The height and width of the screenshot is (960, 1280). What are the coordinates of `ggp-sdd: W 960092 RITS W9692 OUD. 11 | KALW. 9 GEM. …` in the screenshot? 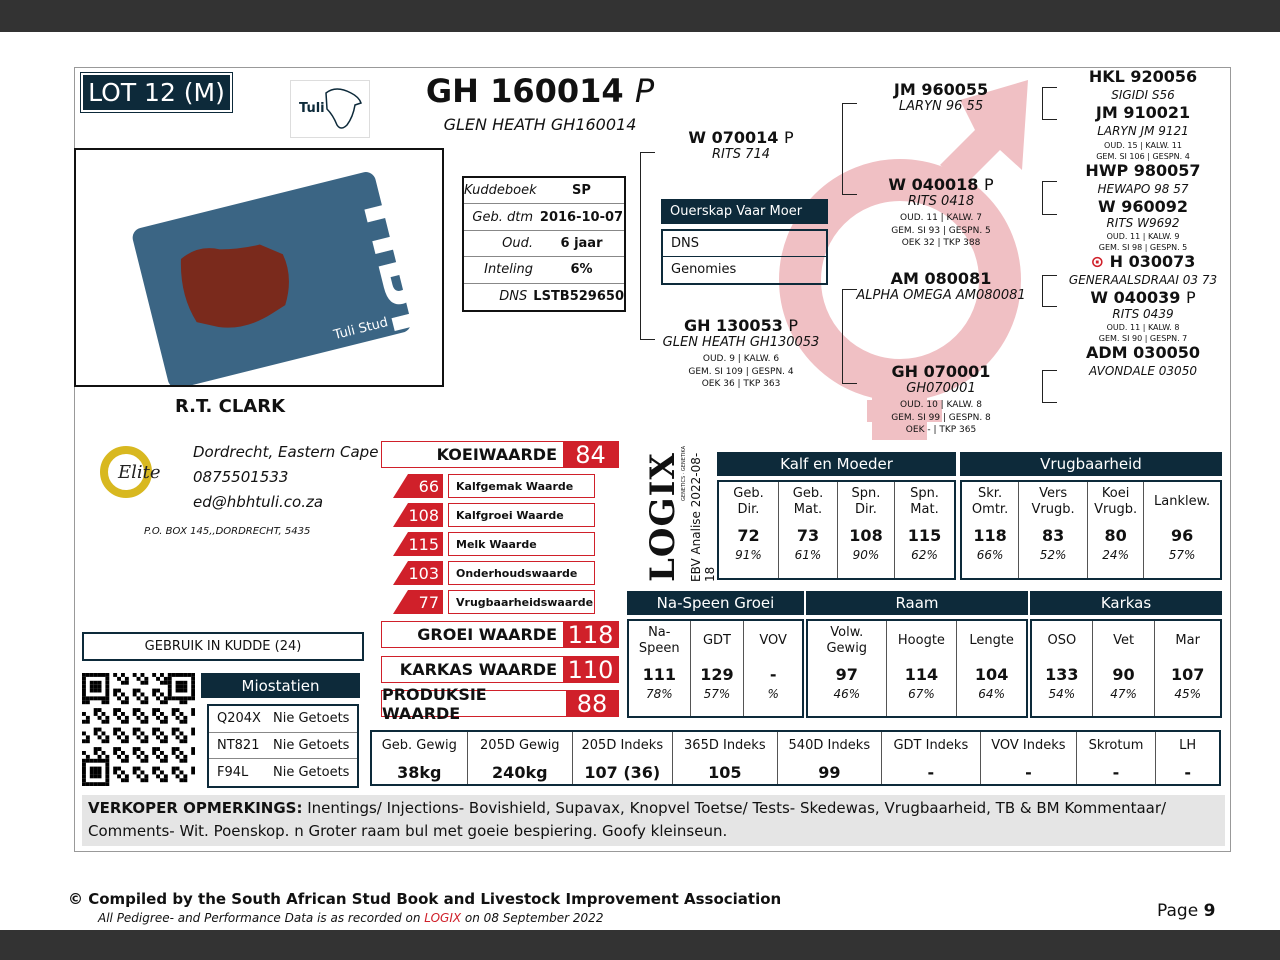 It's located at (1142, 225).